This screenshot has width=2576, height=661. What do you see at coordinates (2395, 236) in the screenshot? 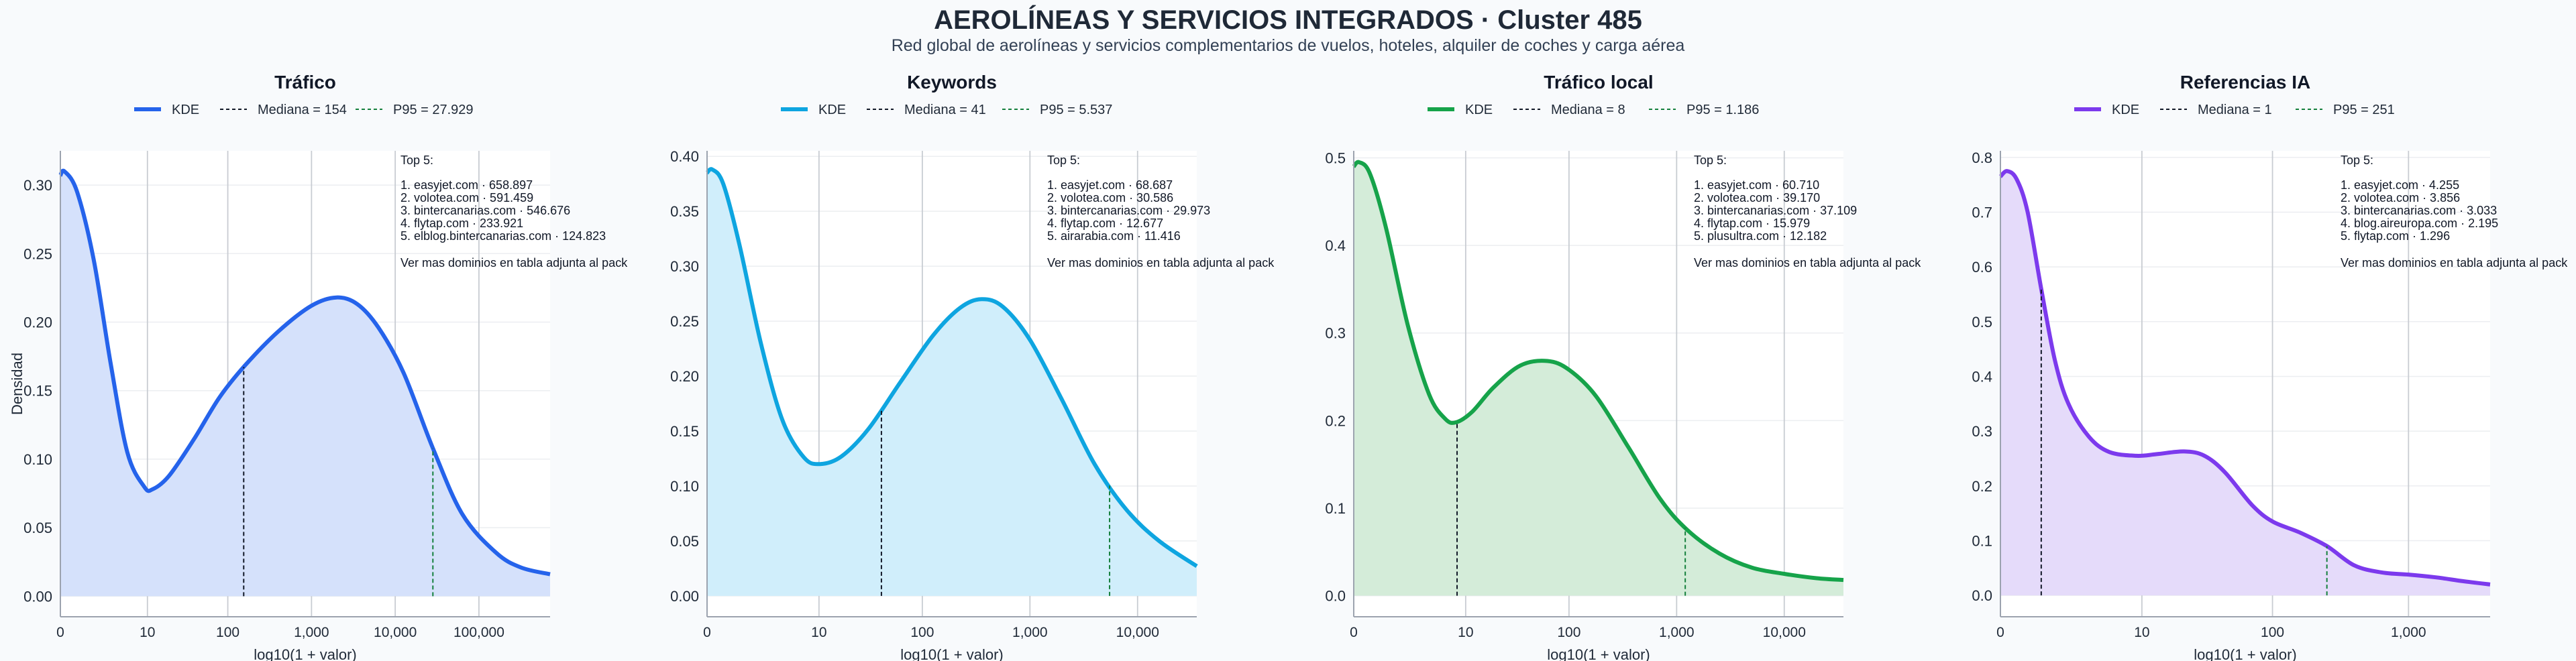
I see `annotation-item: 5. flytap.com · 1.296` at bounding box center [2395, 236].